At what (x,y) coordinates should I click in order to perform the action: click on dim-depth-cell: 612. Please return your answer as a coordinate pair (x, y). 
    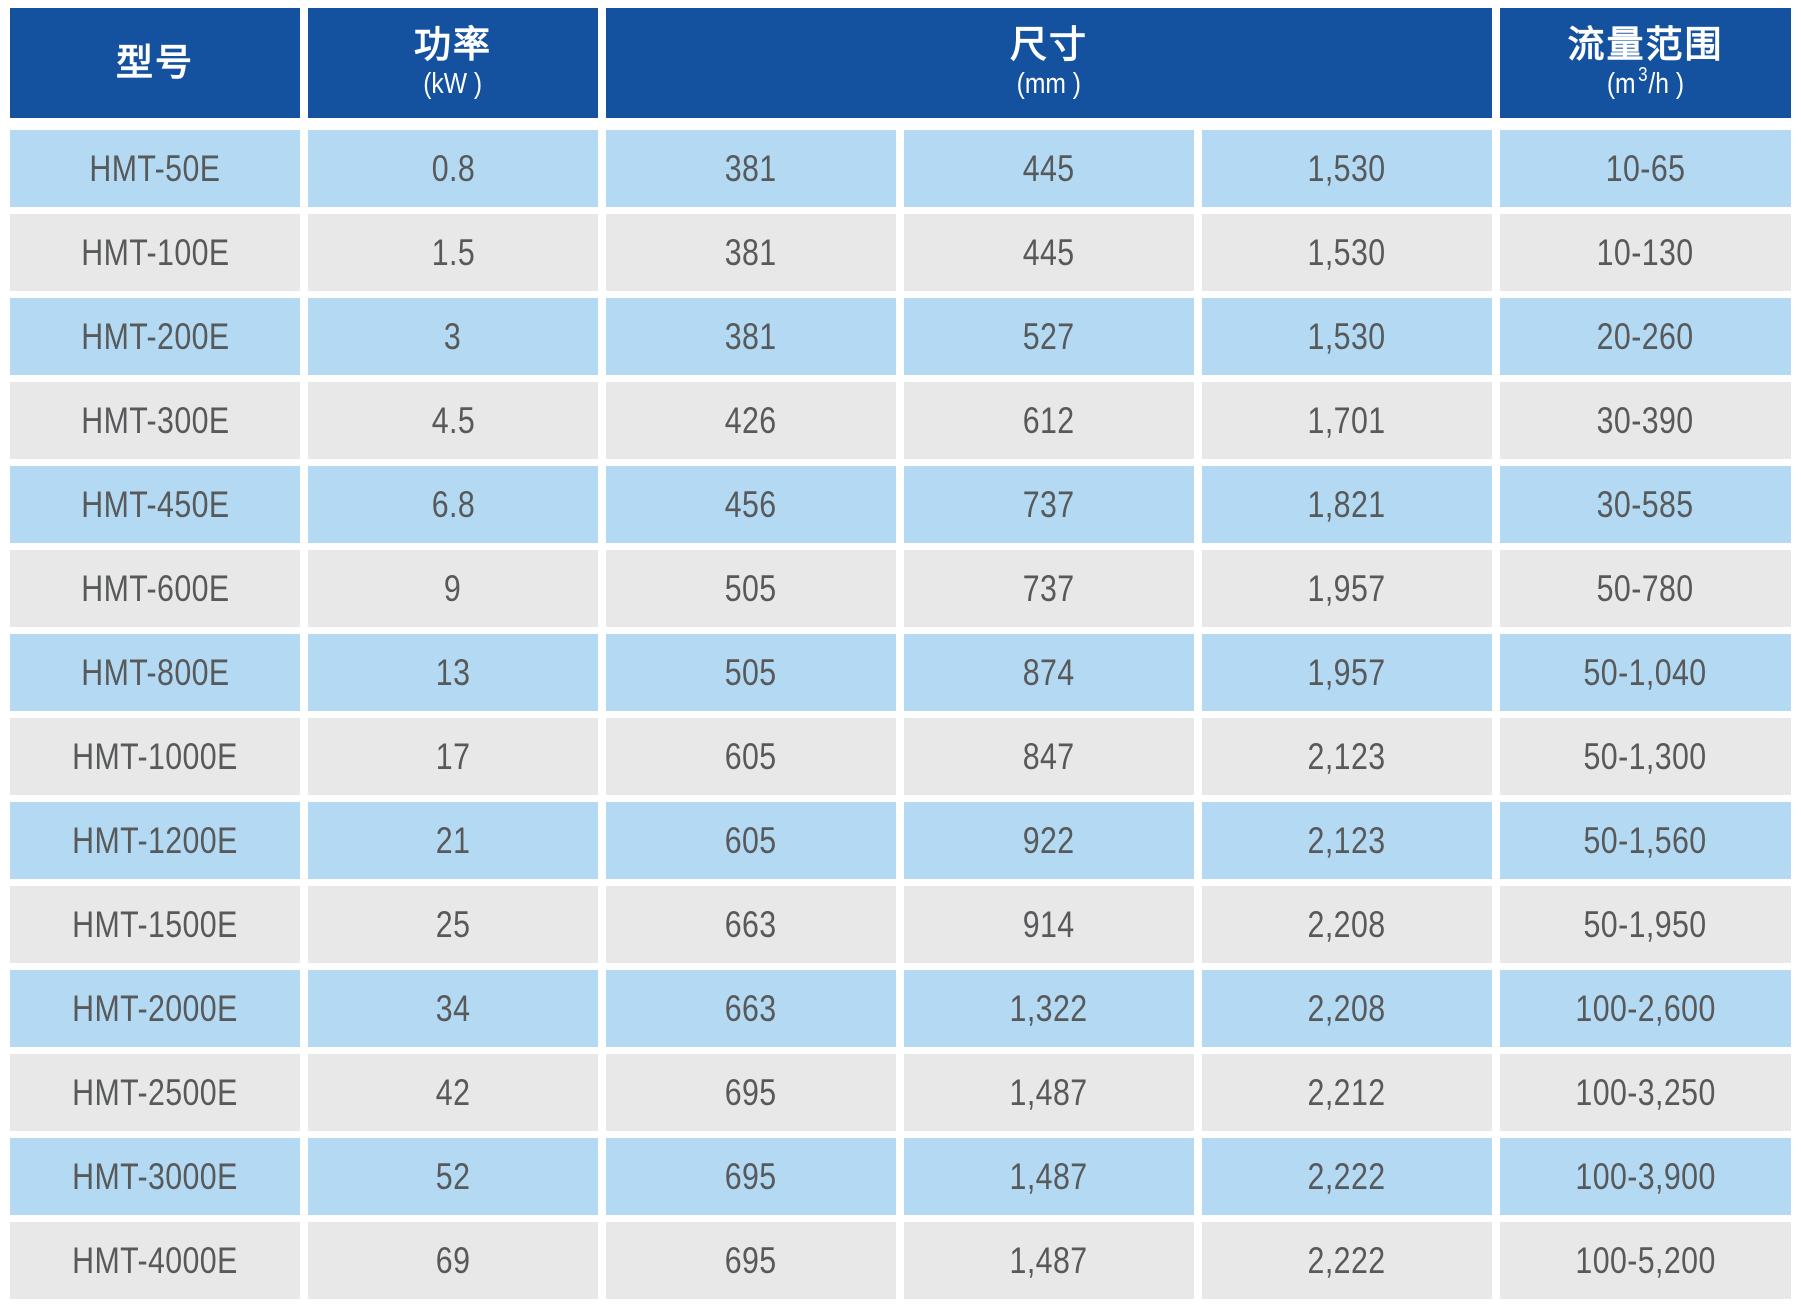
    Looking at the image, I should click on (1049, 420).